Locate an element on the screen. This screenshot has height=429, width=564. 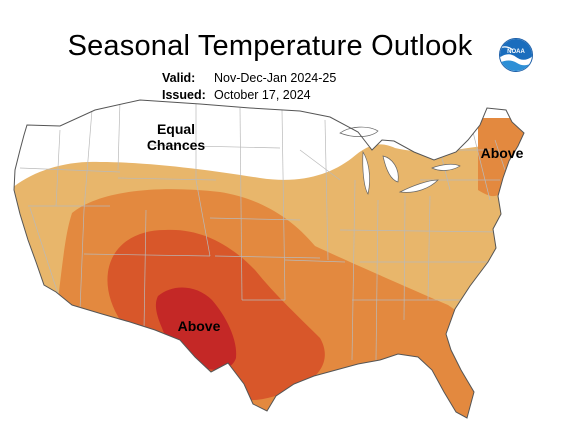
valid-value: Nov-Dec-Jan 2024-25 is located at coordinates (275, 78).